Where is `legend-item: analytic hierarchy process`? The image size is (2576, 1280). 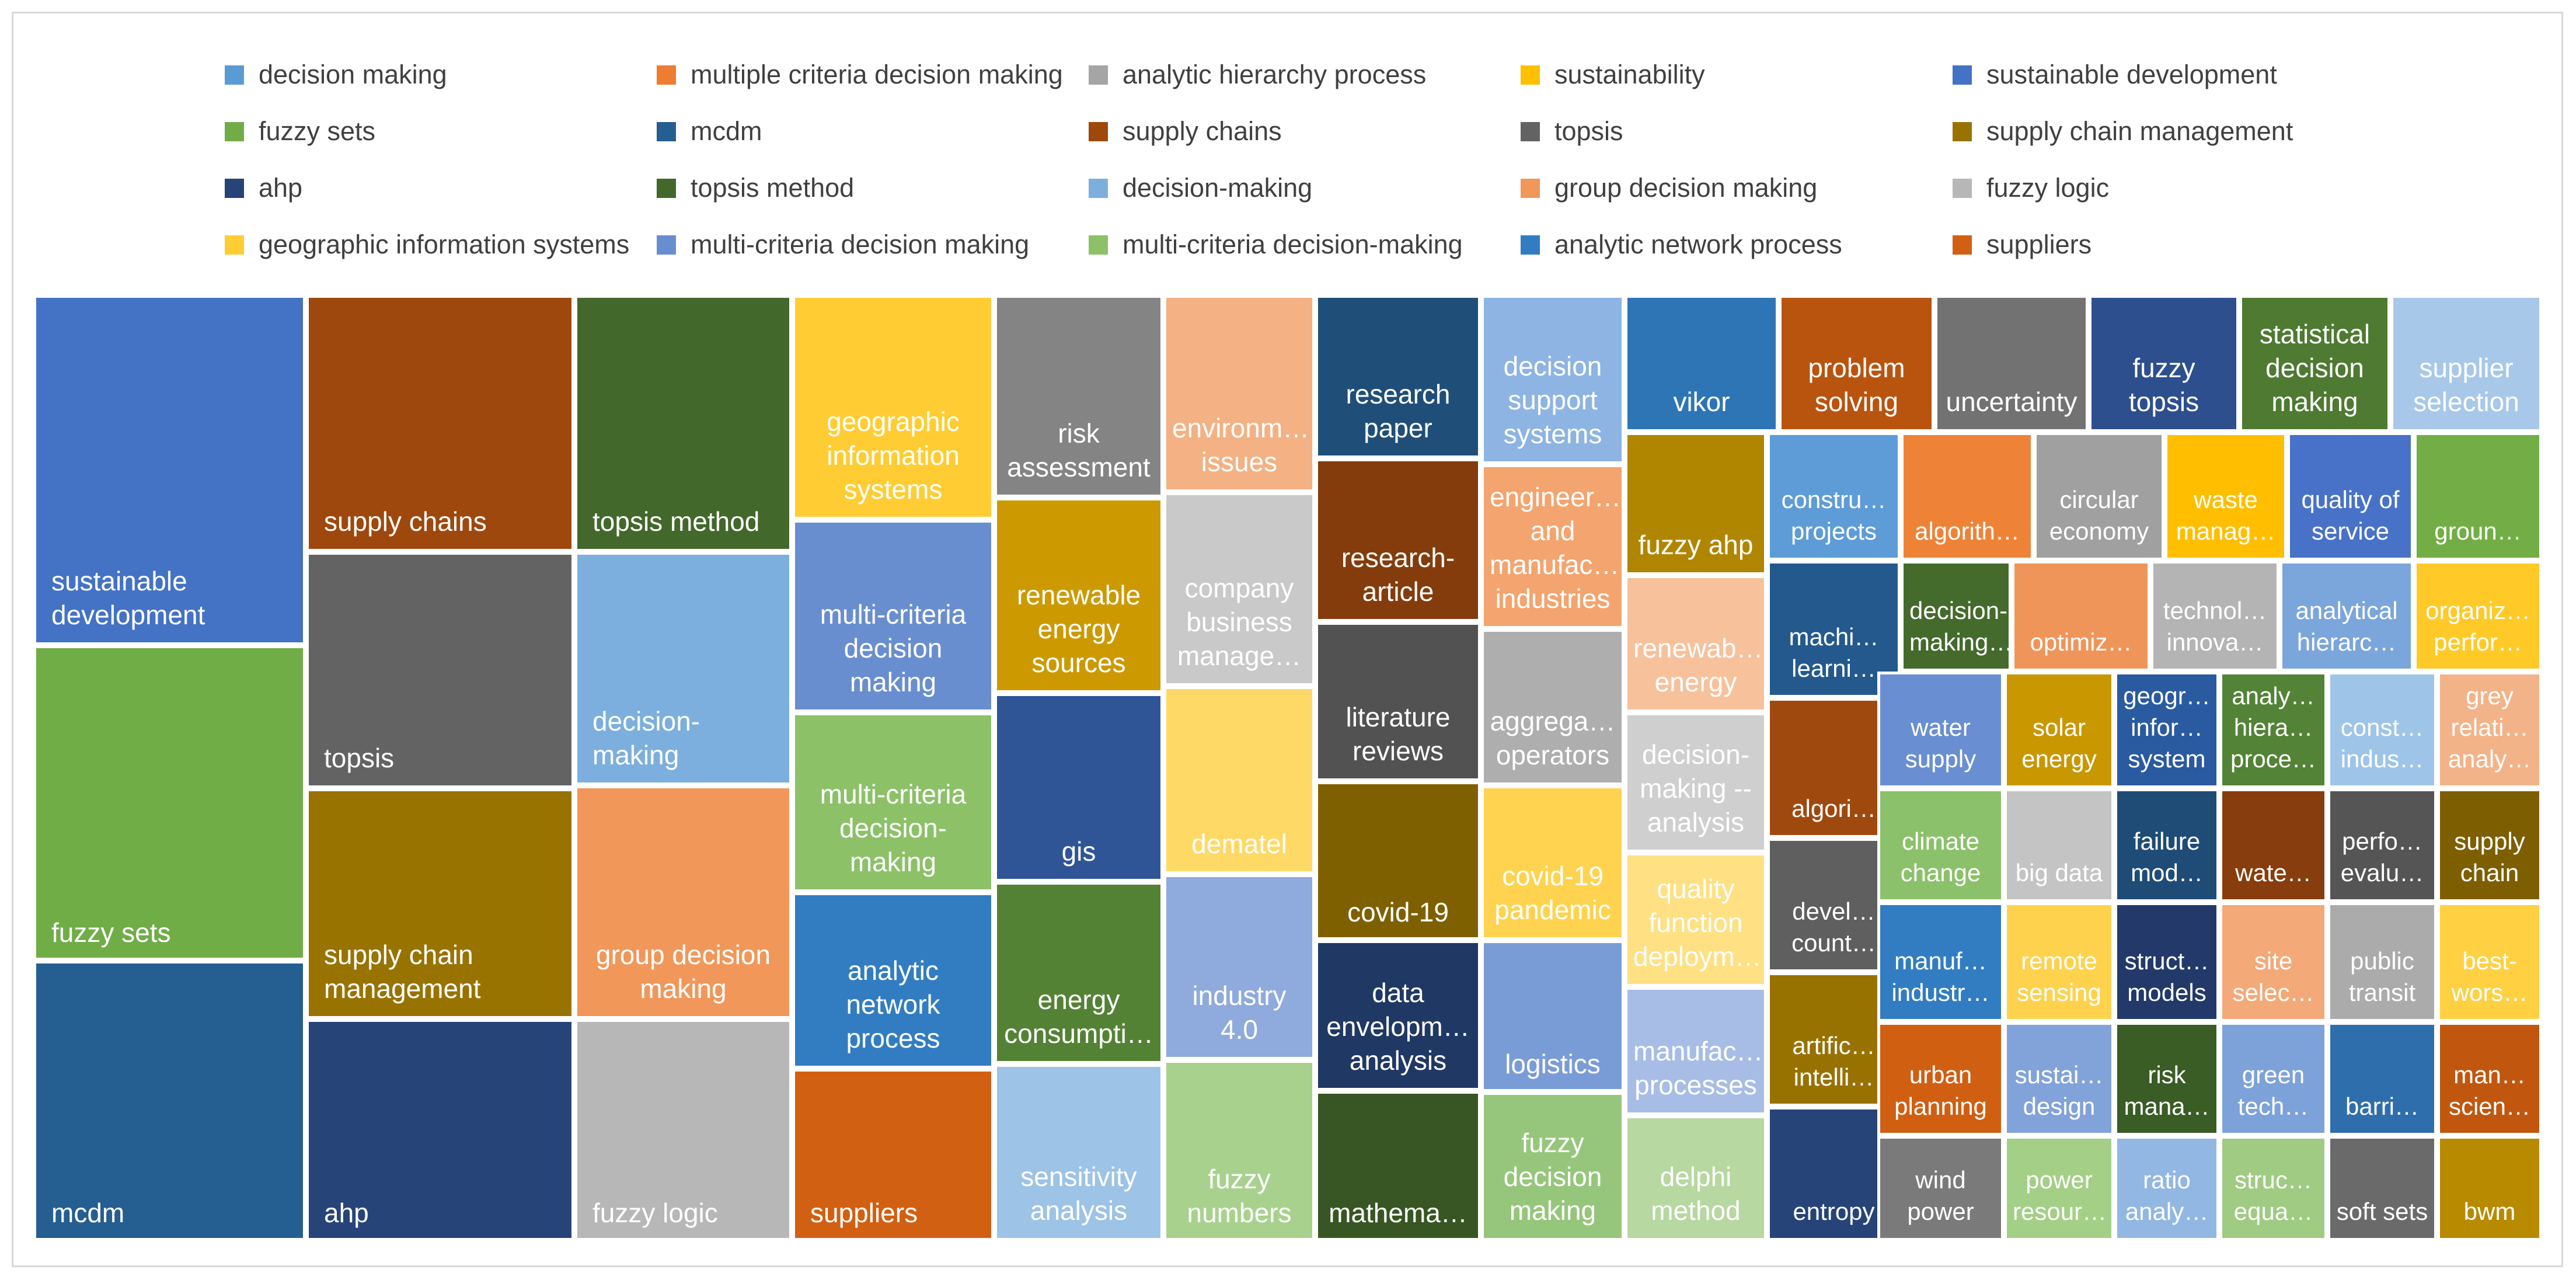
legend-item: analytic hierarchy process is located at coordinates (1258, 74).